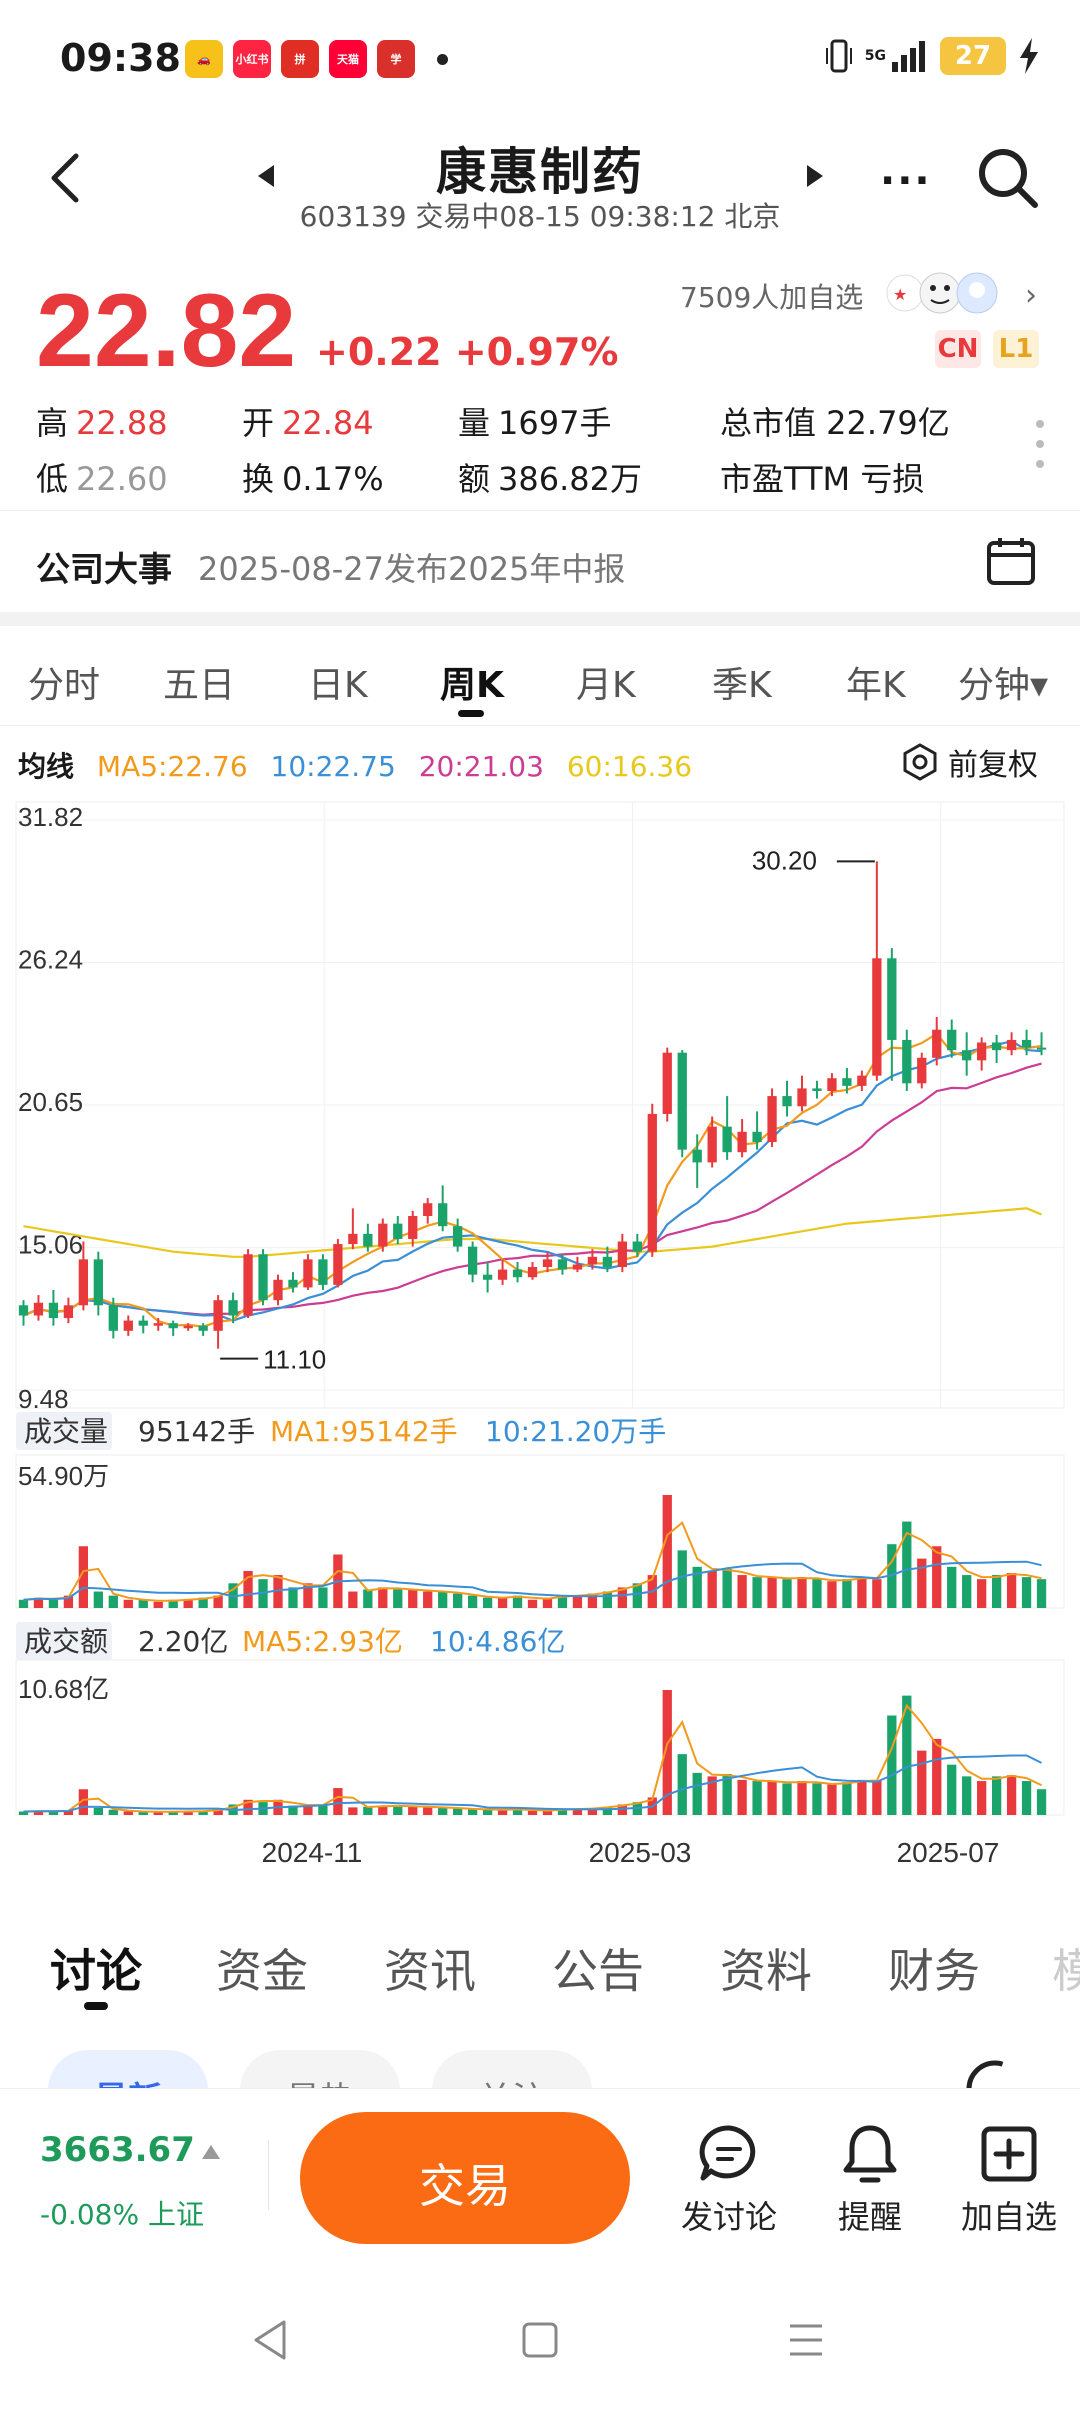  I want to click on adjust-toggle: 前复权, so click(969, 762).